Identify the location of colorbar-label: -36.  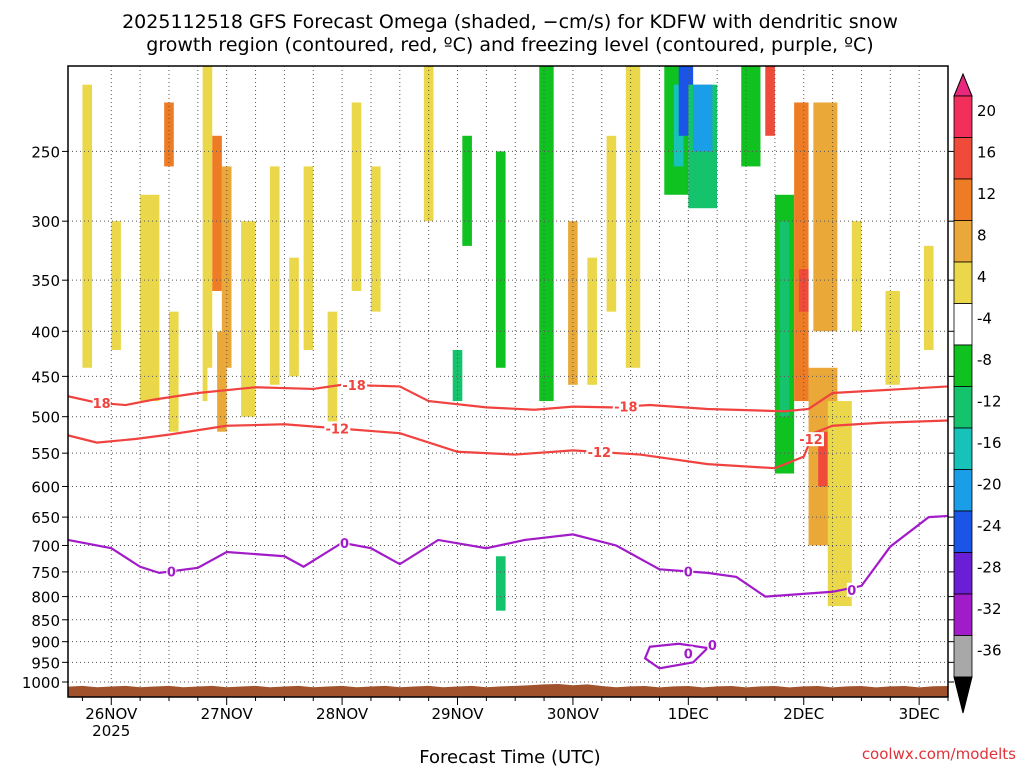
(989, 651).